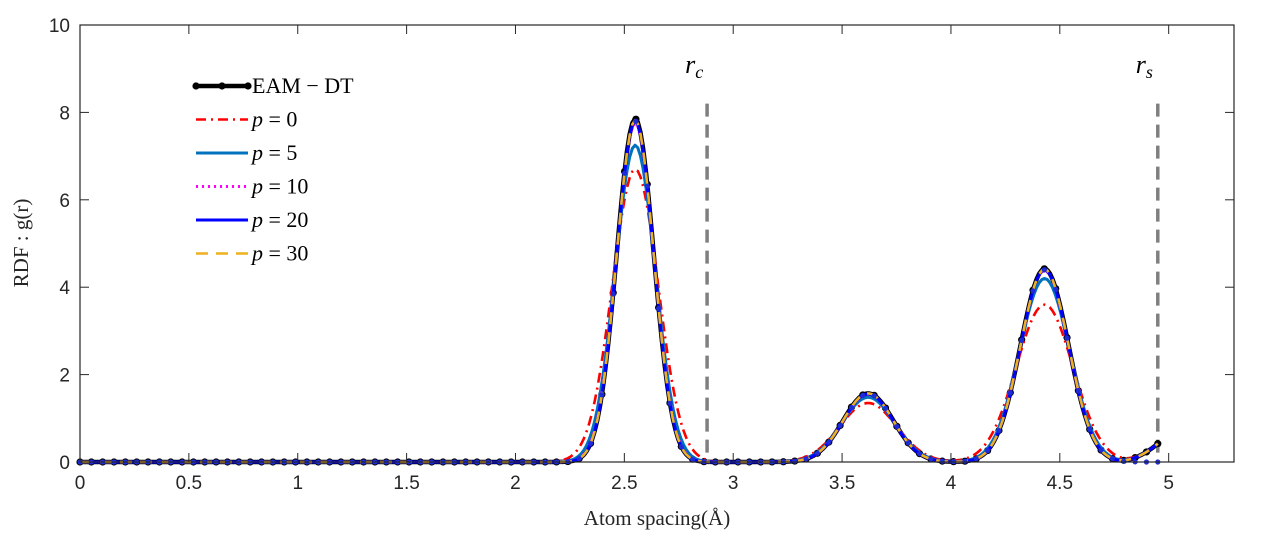  Describe the element at coordinates (59, 26) in the screenshot. I see `y-tick-label: 10` at that location.